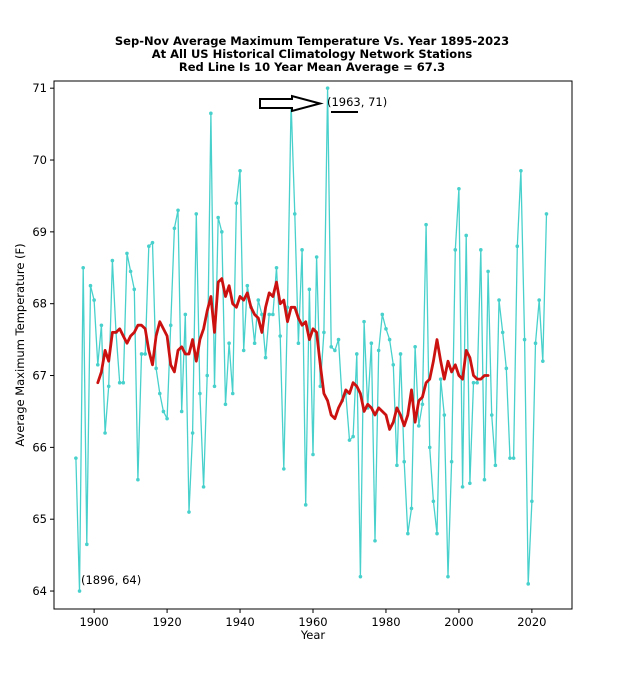  What do you see at coordinates (43, 339) in the screenshot?
I see `y-axis: 64 65 66 67 68 69 70 71` at bounding box center [43, 339].